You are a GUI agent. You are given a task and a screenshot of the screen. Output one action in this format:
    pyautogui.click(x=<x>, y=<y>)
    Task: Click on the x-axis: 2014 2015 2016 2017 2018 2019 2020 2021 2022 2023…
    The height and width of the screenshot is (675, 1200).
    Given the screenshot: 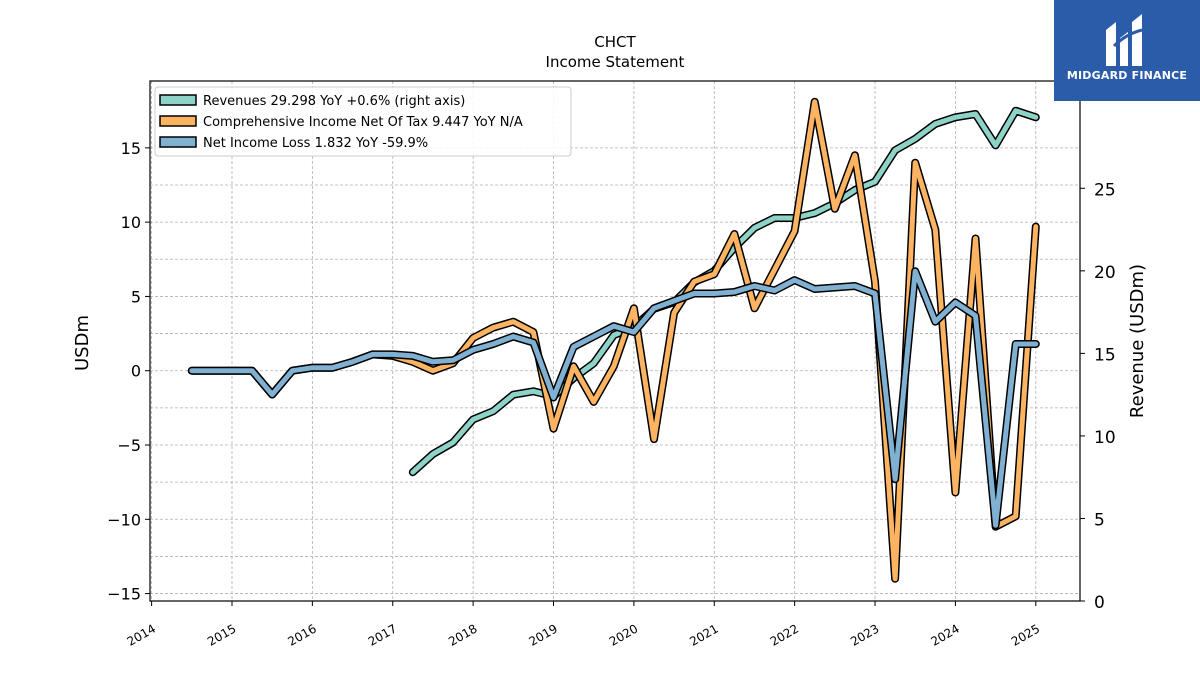 What is the action you would take?
    pyautogui.click(x=583, y=625)
    